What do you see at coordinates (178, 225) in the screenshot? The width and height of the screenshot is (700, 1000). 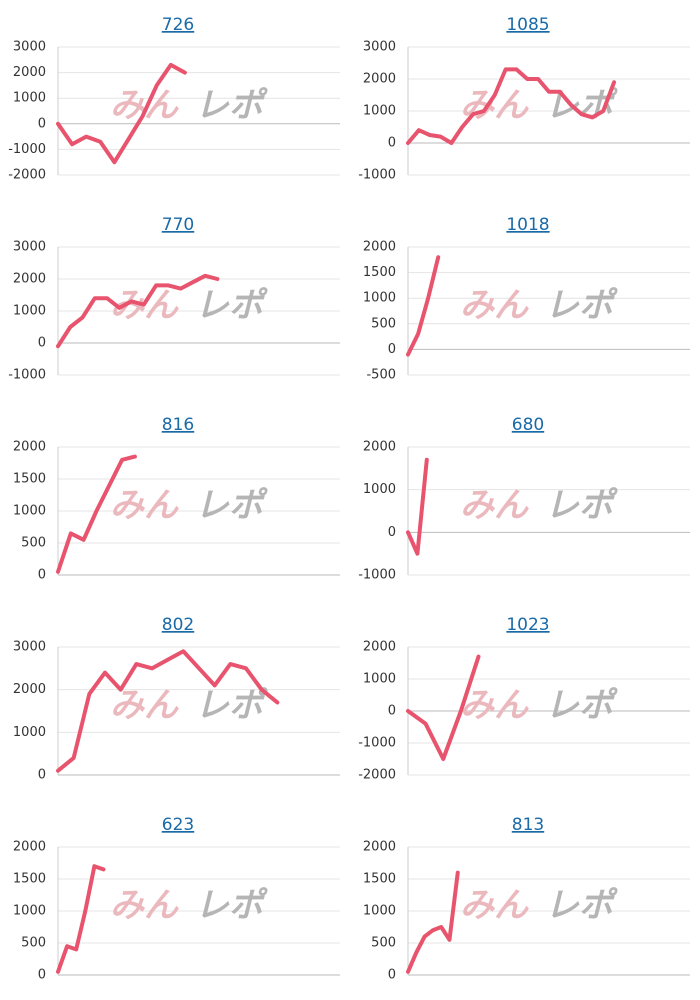 I see `chart-title: 770` at bounding box center [178, 225].